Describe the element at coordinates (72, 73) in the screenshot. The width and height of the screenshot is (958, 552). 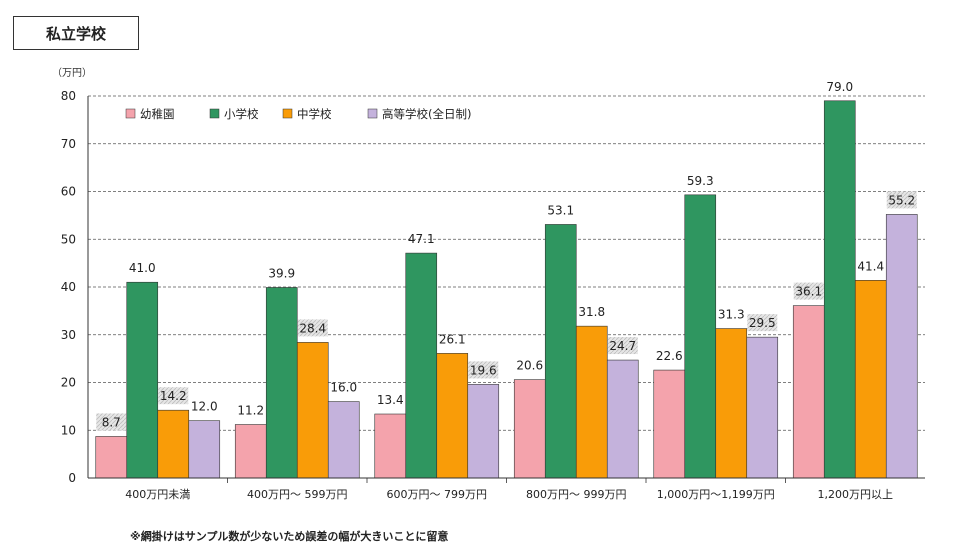
I see `y-unit-label: （万円）` at that location.